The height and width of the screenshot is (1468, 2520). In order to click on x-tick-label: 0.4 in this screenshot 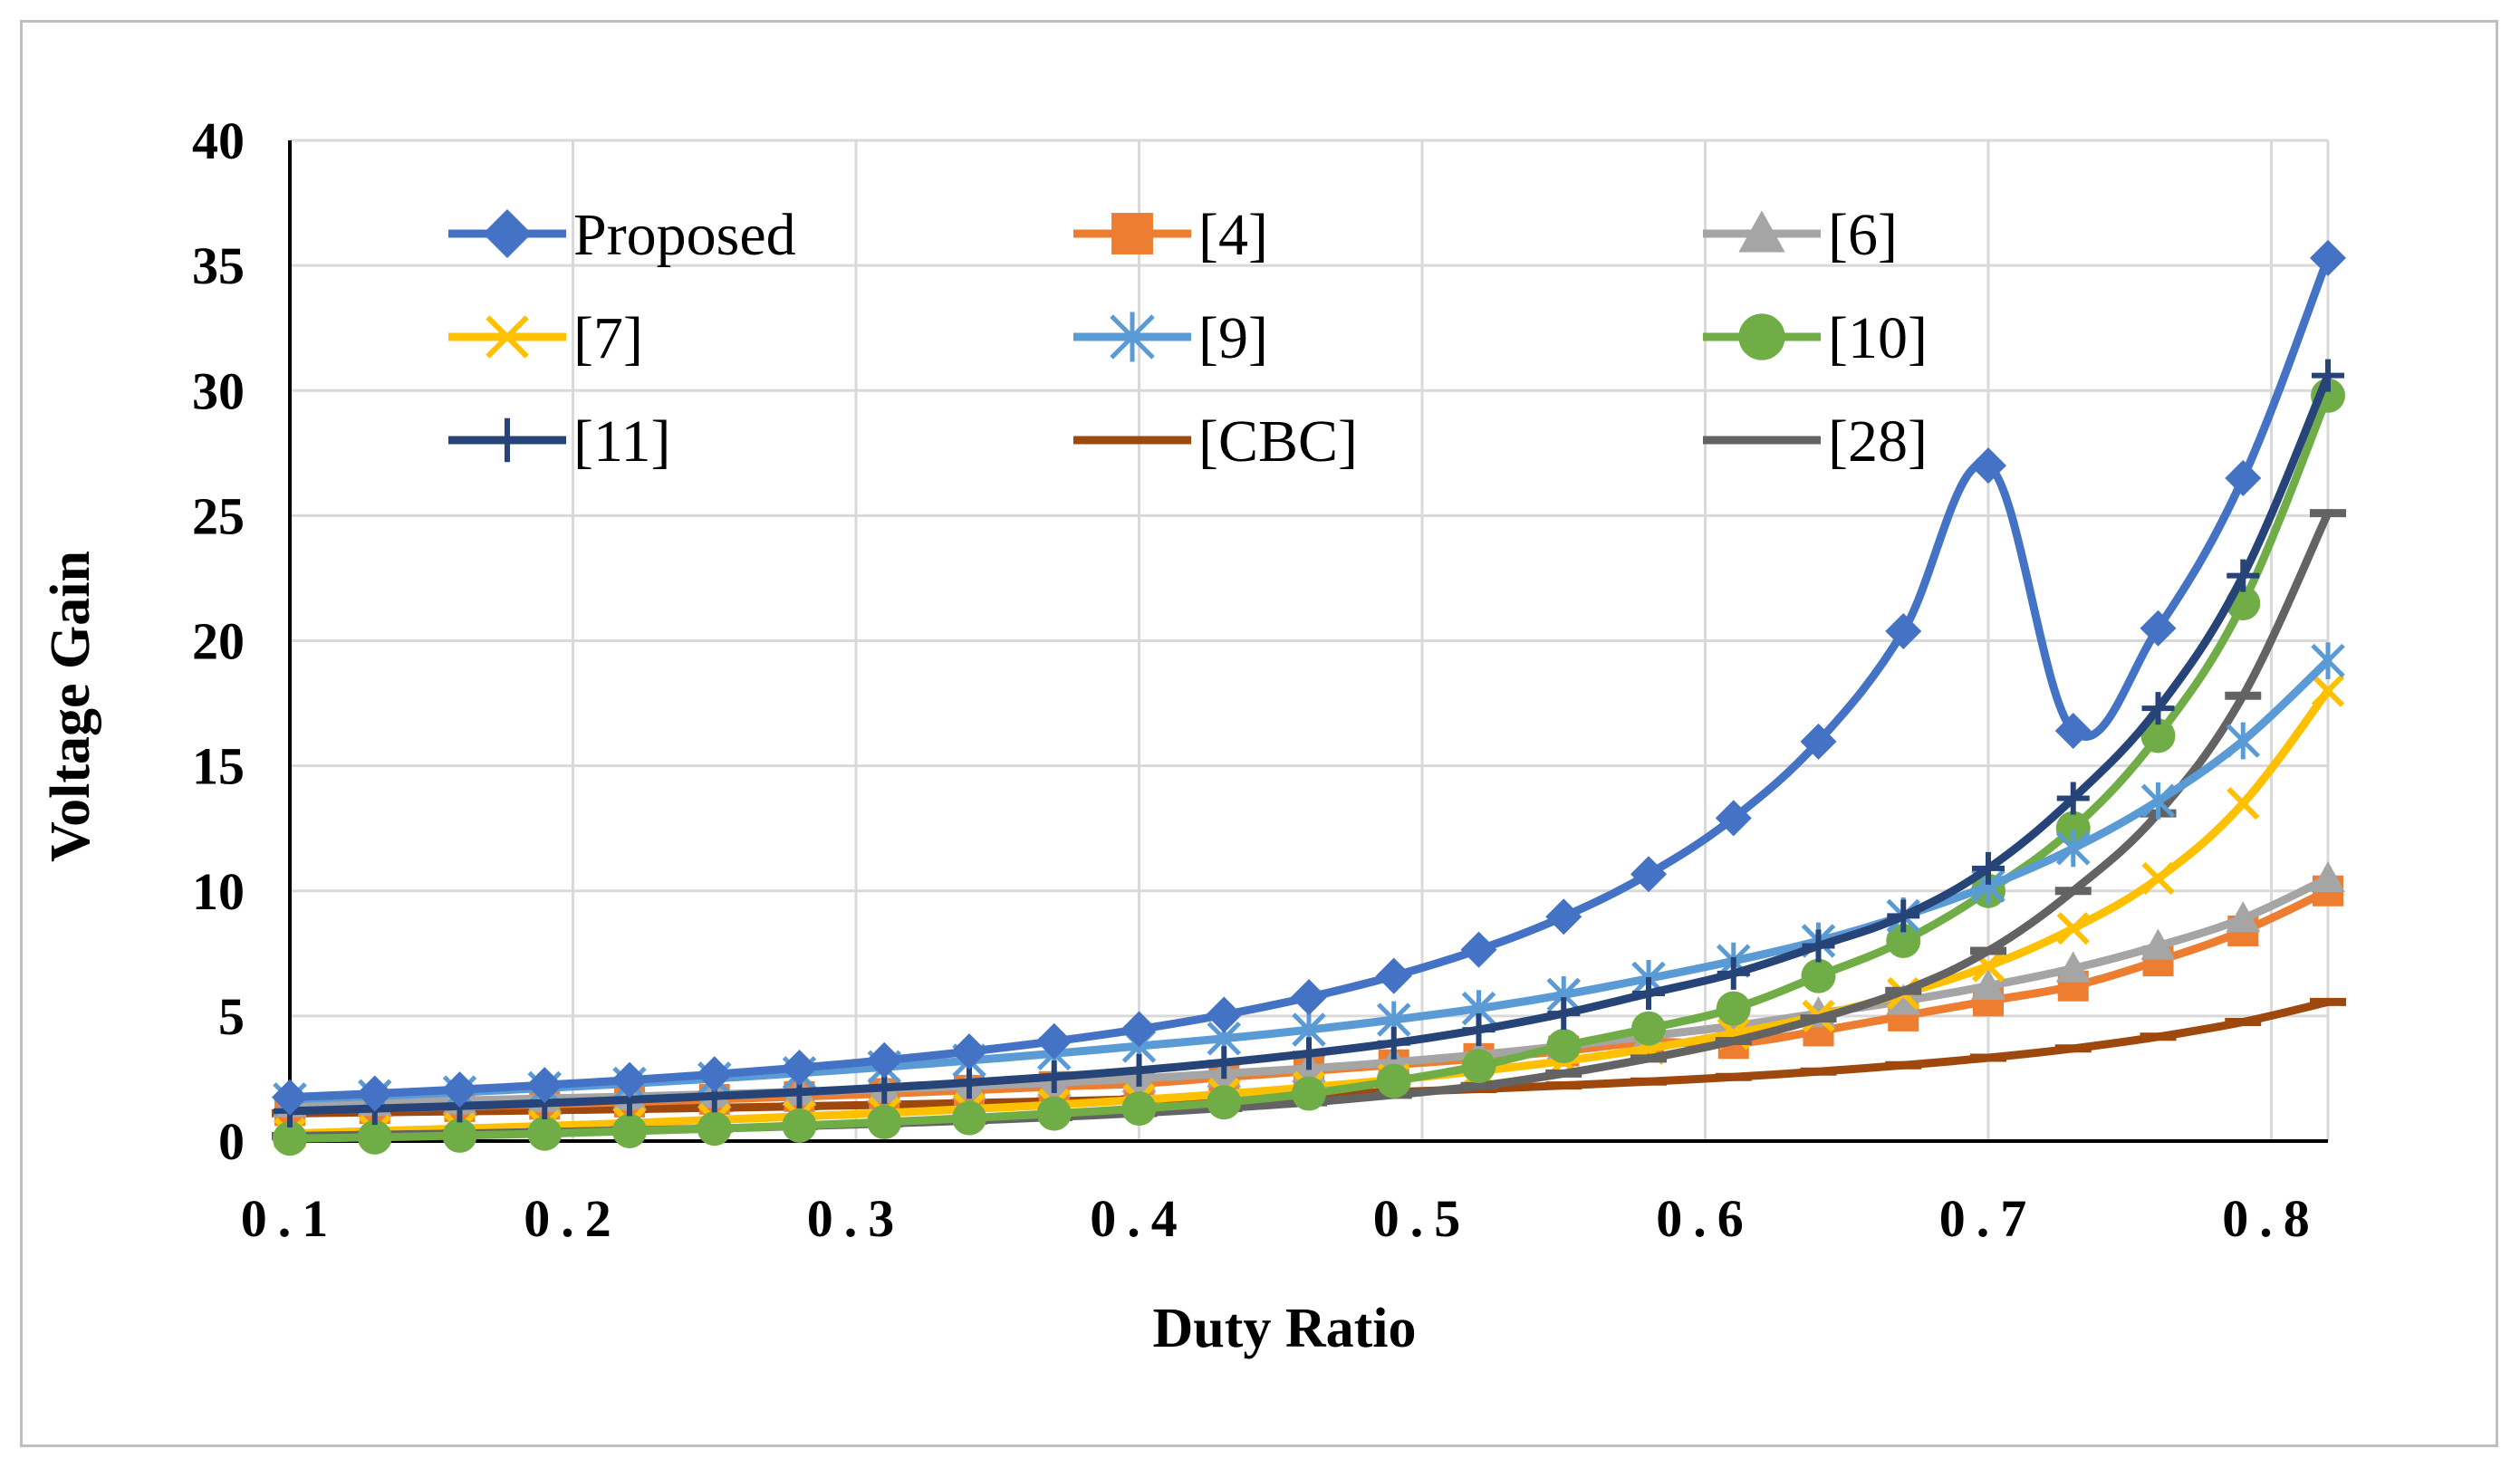, I will do `click(1139, 1218)`.